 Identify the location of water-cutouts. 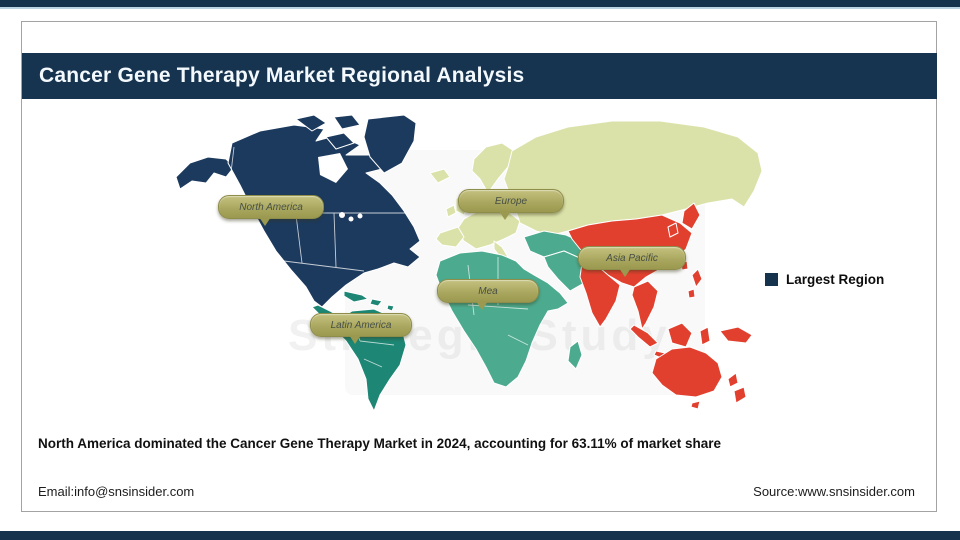
(340, 187).